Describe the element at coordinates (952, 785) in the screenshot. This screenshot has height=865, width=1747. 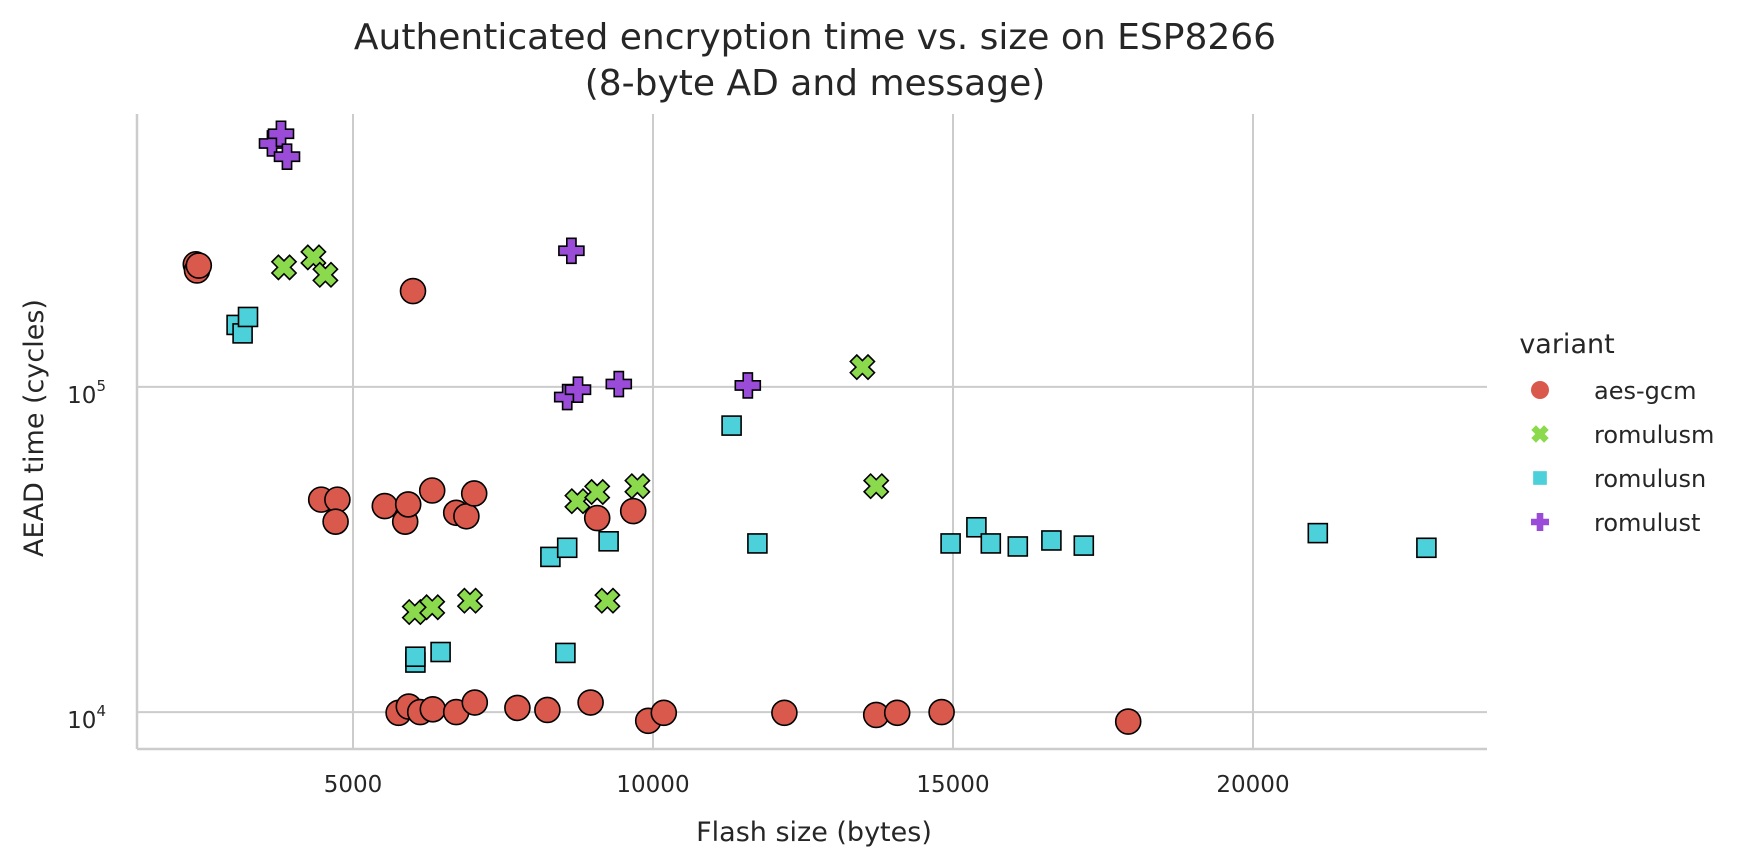
I see `x-tick-label: 15000` at that location.